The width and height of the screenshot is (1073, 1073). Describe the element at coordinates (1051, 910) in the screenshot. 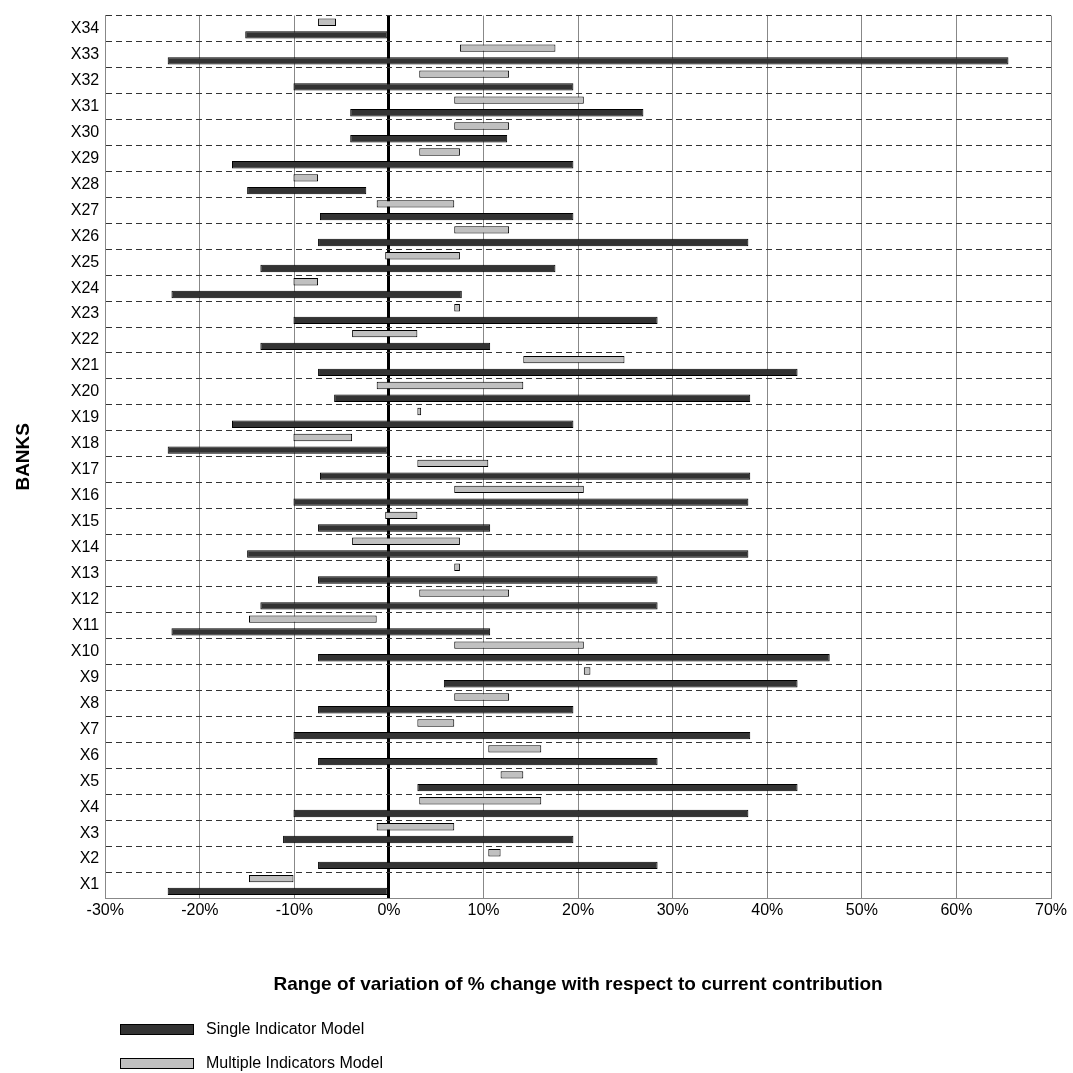

I see `x-tick-label: 70%` at that location.